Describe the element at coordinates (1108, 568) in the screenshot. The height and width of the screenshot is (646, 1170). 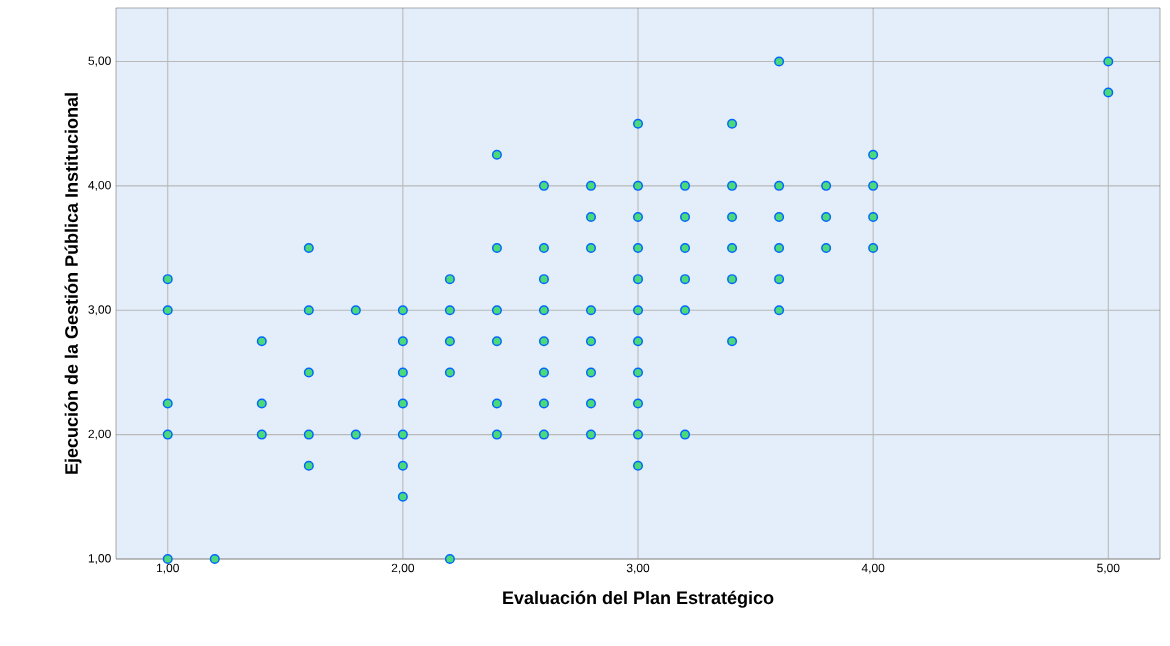
I see `x-tick-label: 5,00` at that location.